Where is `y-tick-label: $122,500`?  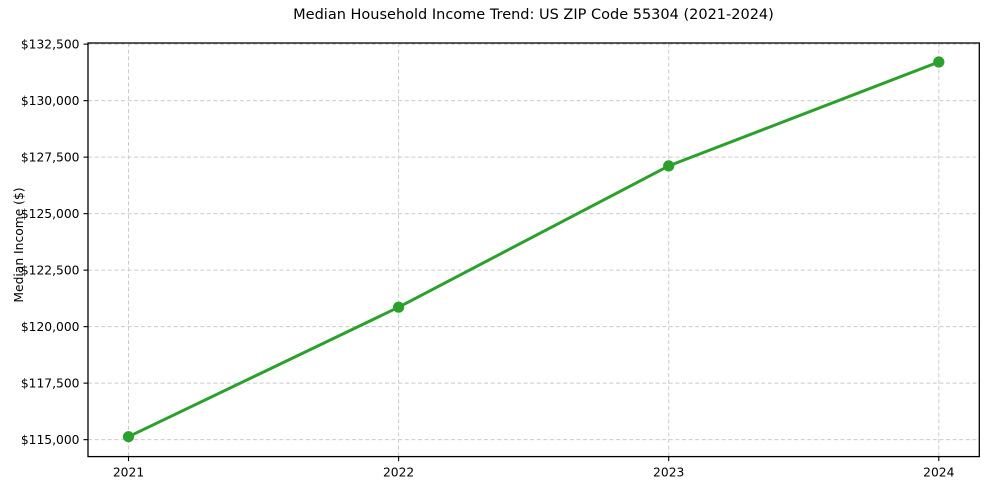
y-tick-label: $122,500 is located at coordinates (50, 270).